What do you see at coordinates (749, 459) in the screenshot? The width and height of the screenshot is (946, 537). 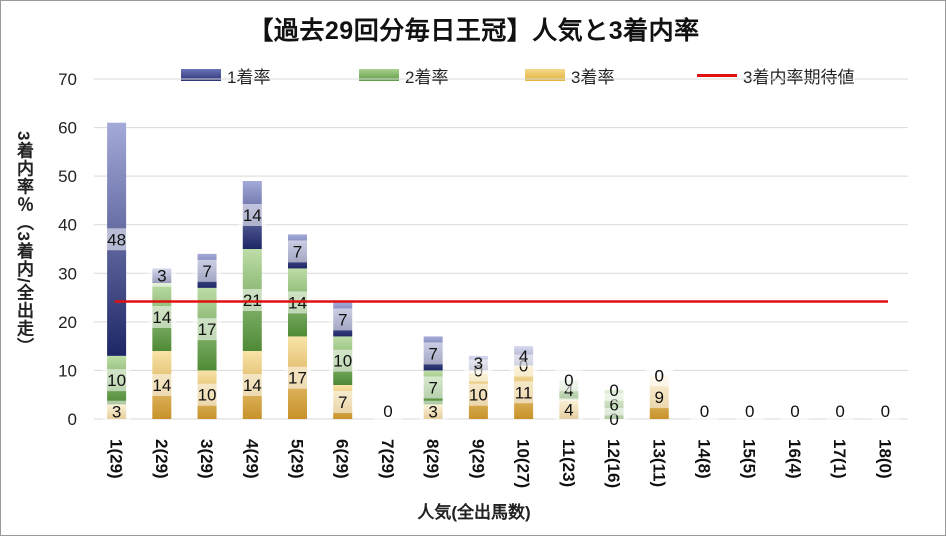 I see `x-tick-label: 15(5)` at bounding box center [749, 459].